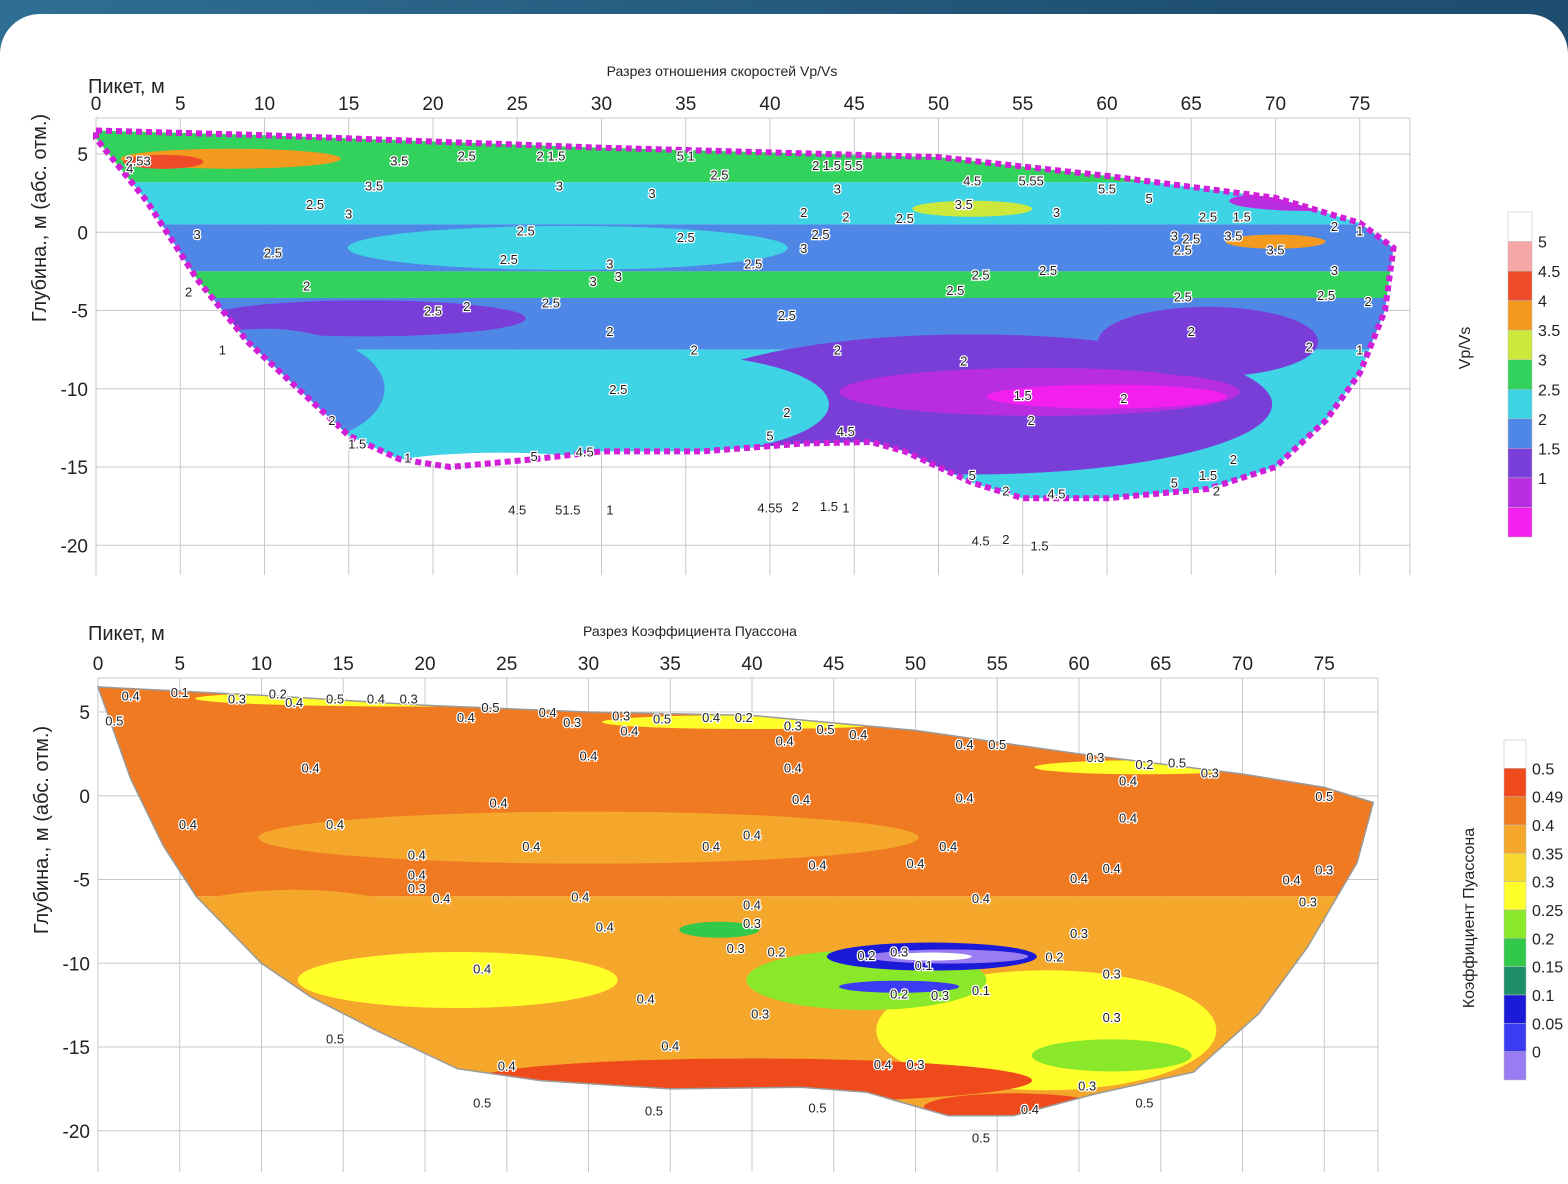 The height and width of the screenshot is (1184, 1568). What do you see at coordinates (96, 104) in the screenshot?
I see `x-tick-label: 0` at bounding box center [96, 104].